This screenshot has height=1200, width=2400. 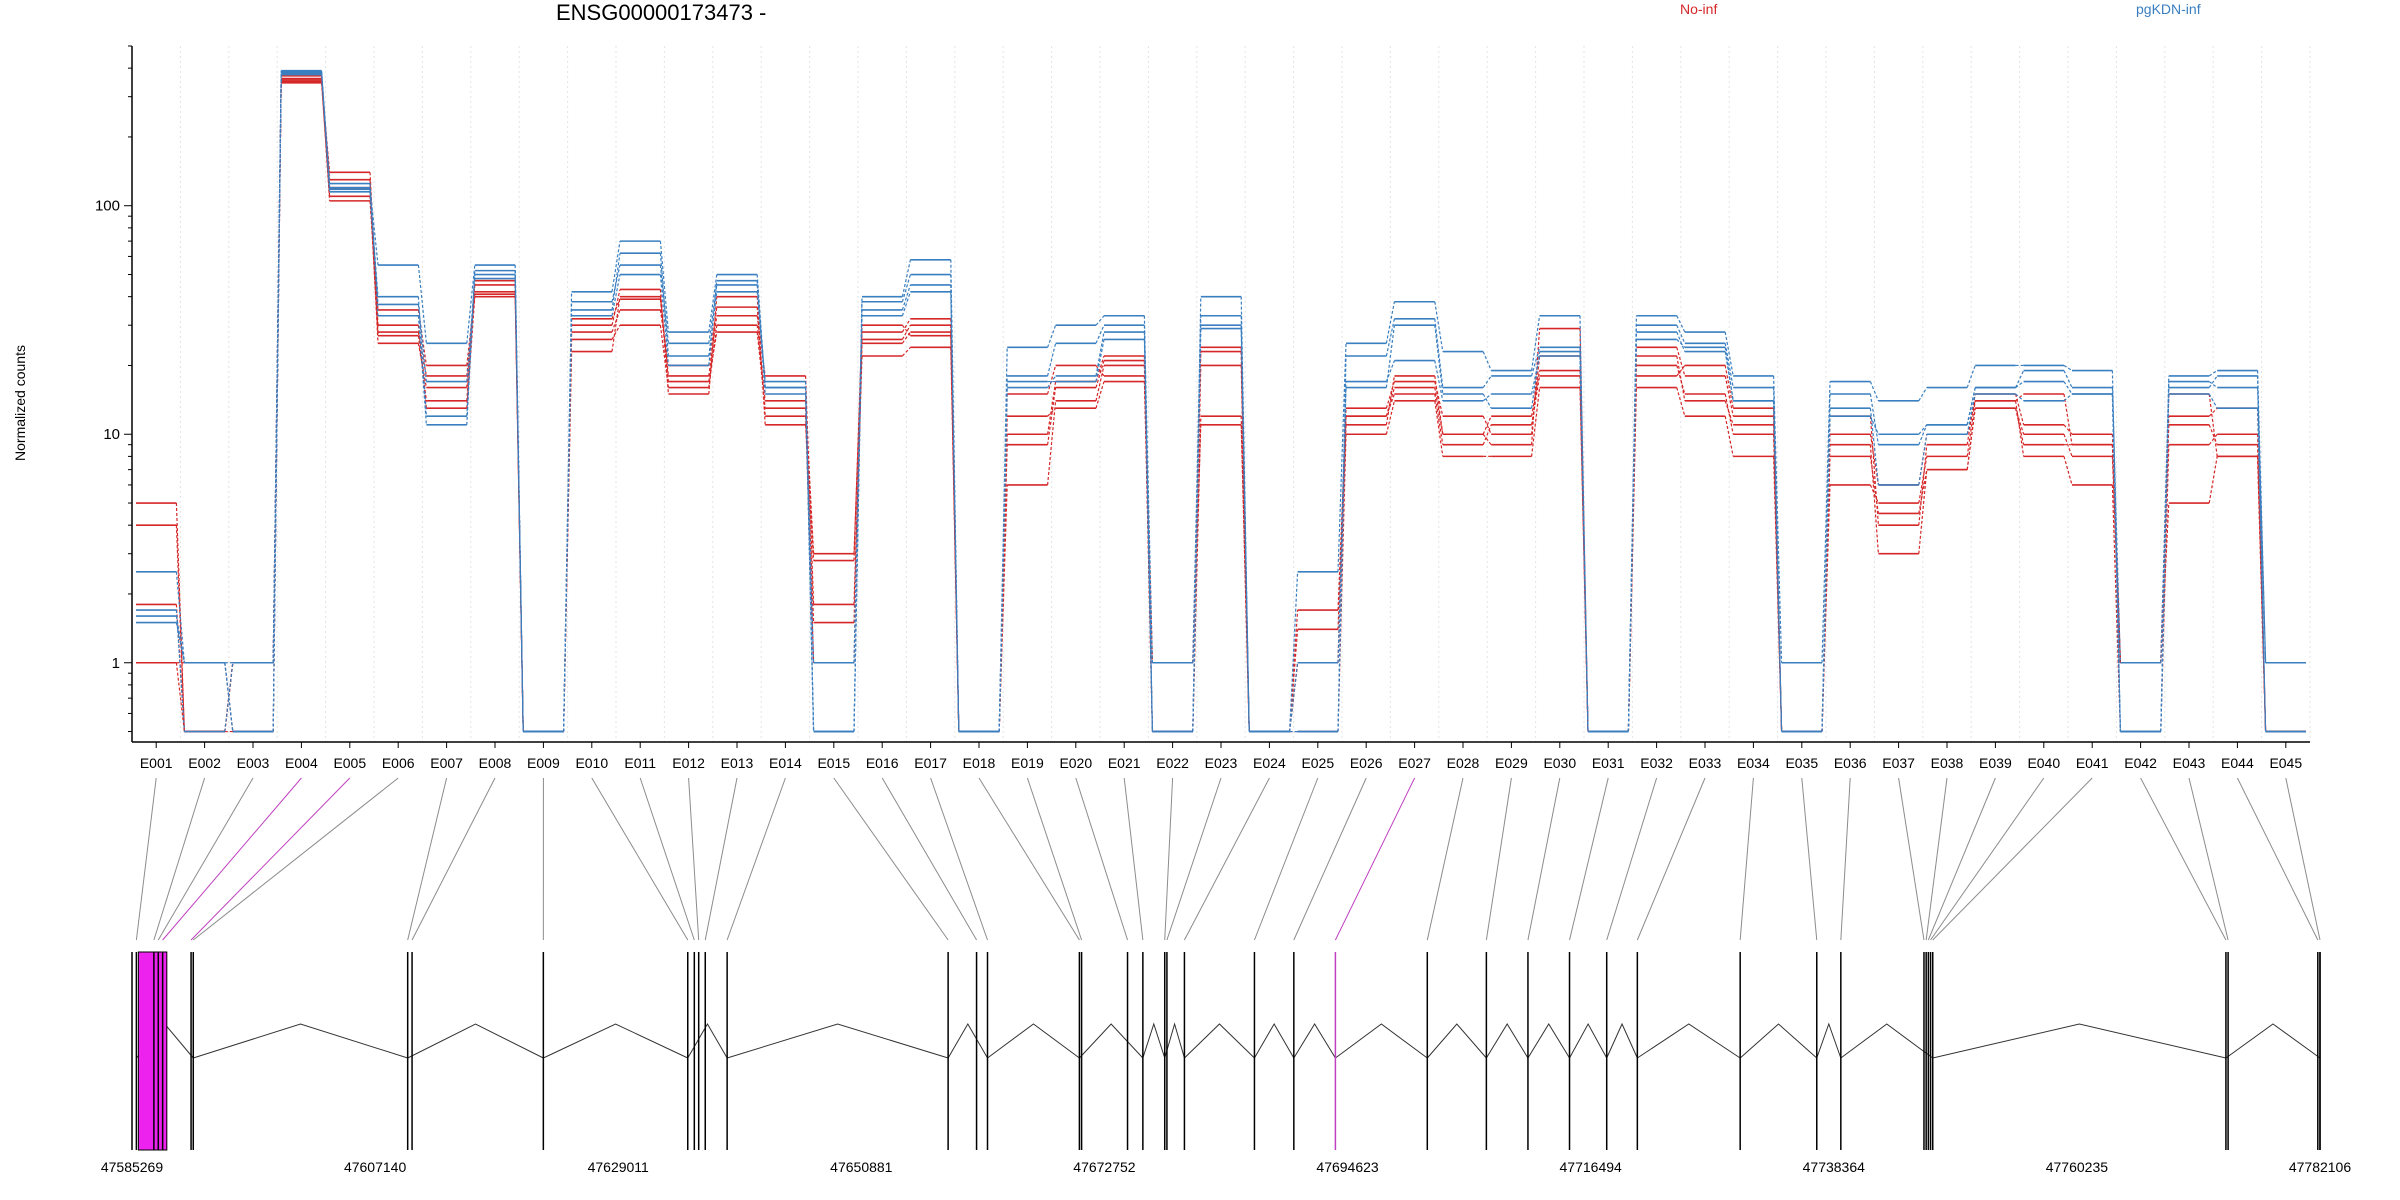 I want to click on x-tick-label-e014: E014, so click(x=785, y=763).